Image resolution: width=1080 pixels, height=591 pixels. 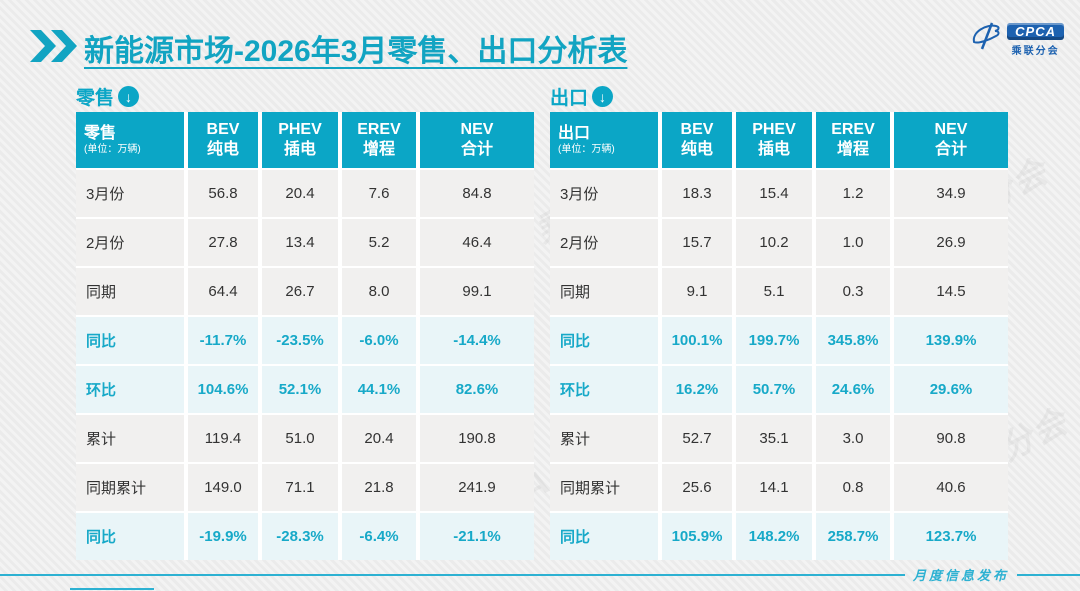 What do you see at coordinates (223, 129) in the screenshot?
I see `col-en: BEV` at bounding box center [223, 129].